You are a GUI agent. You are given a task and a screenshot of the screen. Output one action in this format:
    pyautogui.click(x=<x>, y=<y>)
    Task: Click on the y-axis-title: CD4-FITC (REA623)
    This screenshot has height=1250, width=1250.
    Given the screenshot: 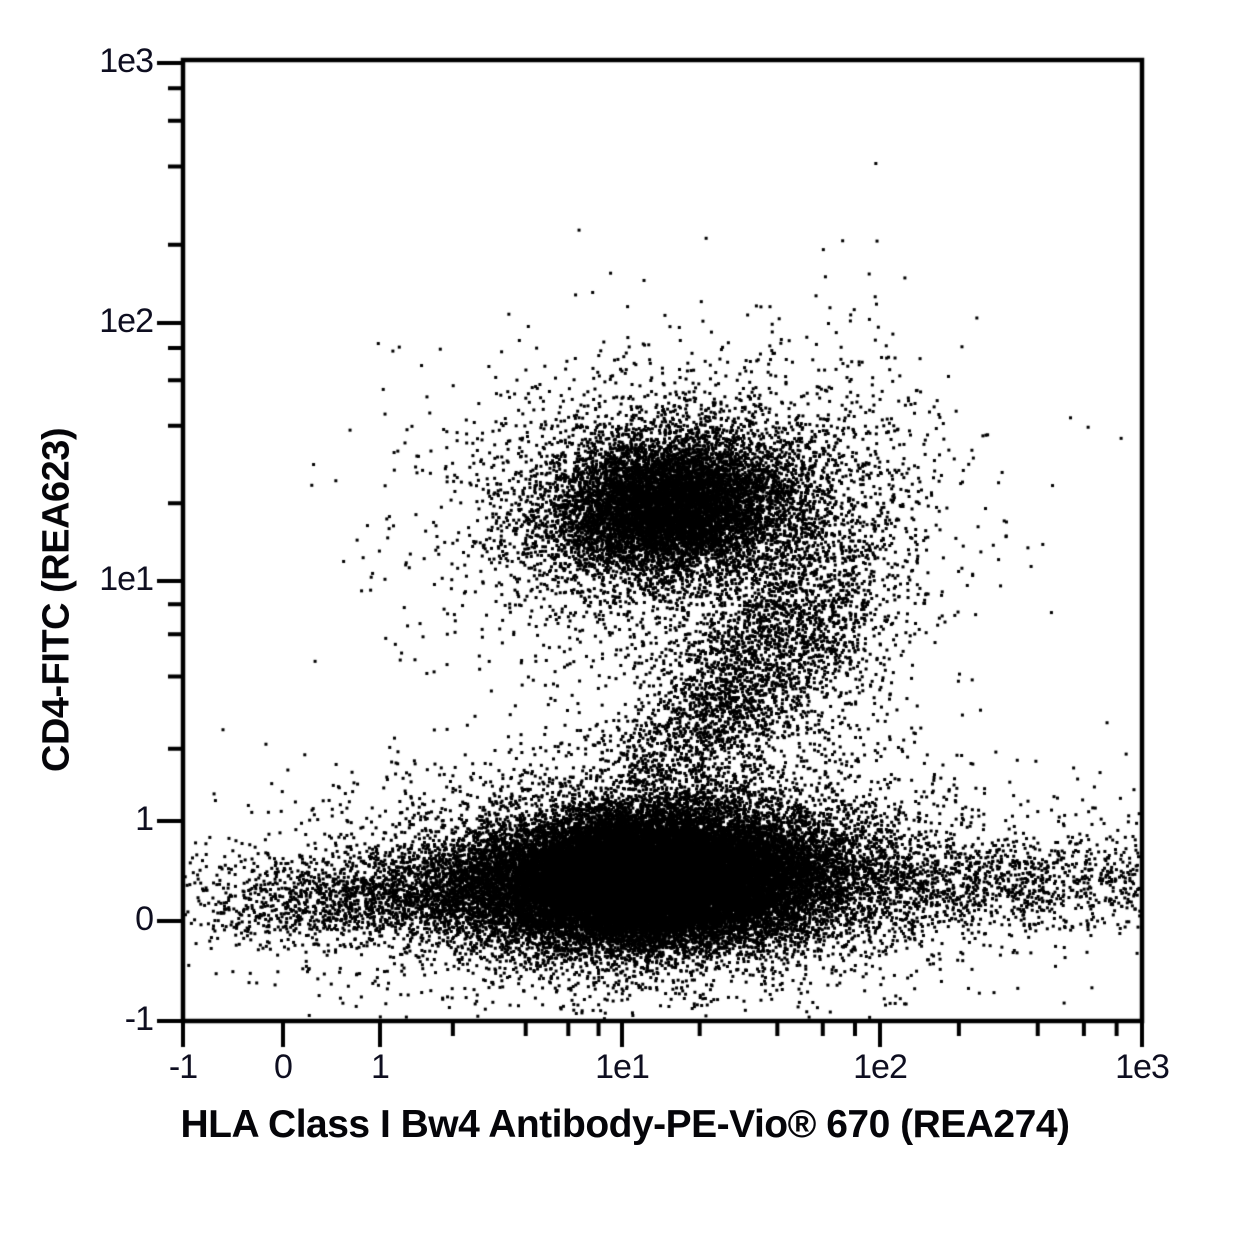 What is the action you would take?
    pyautogui.click(x=56, y=600)
    